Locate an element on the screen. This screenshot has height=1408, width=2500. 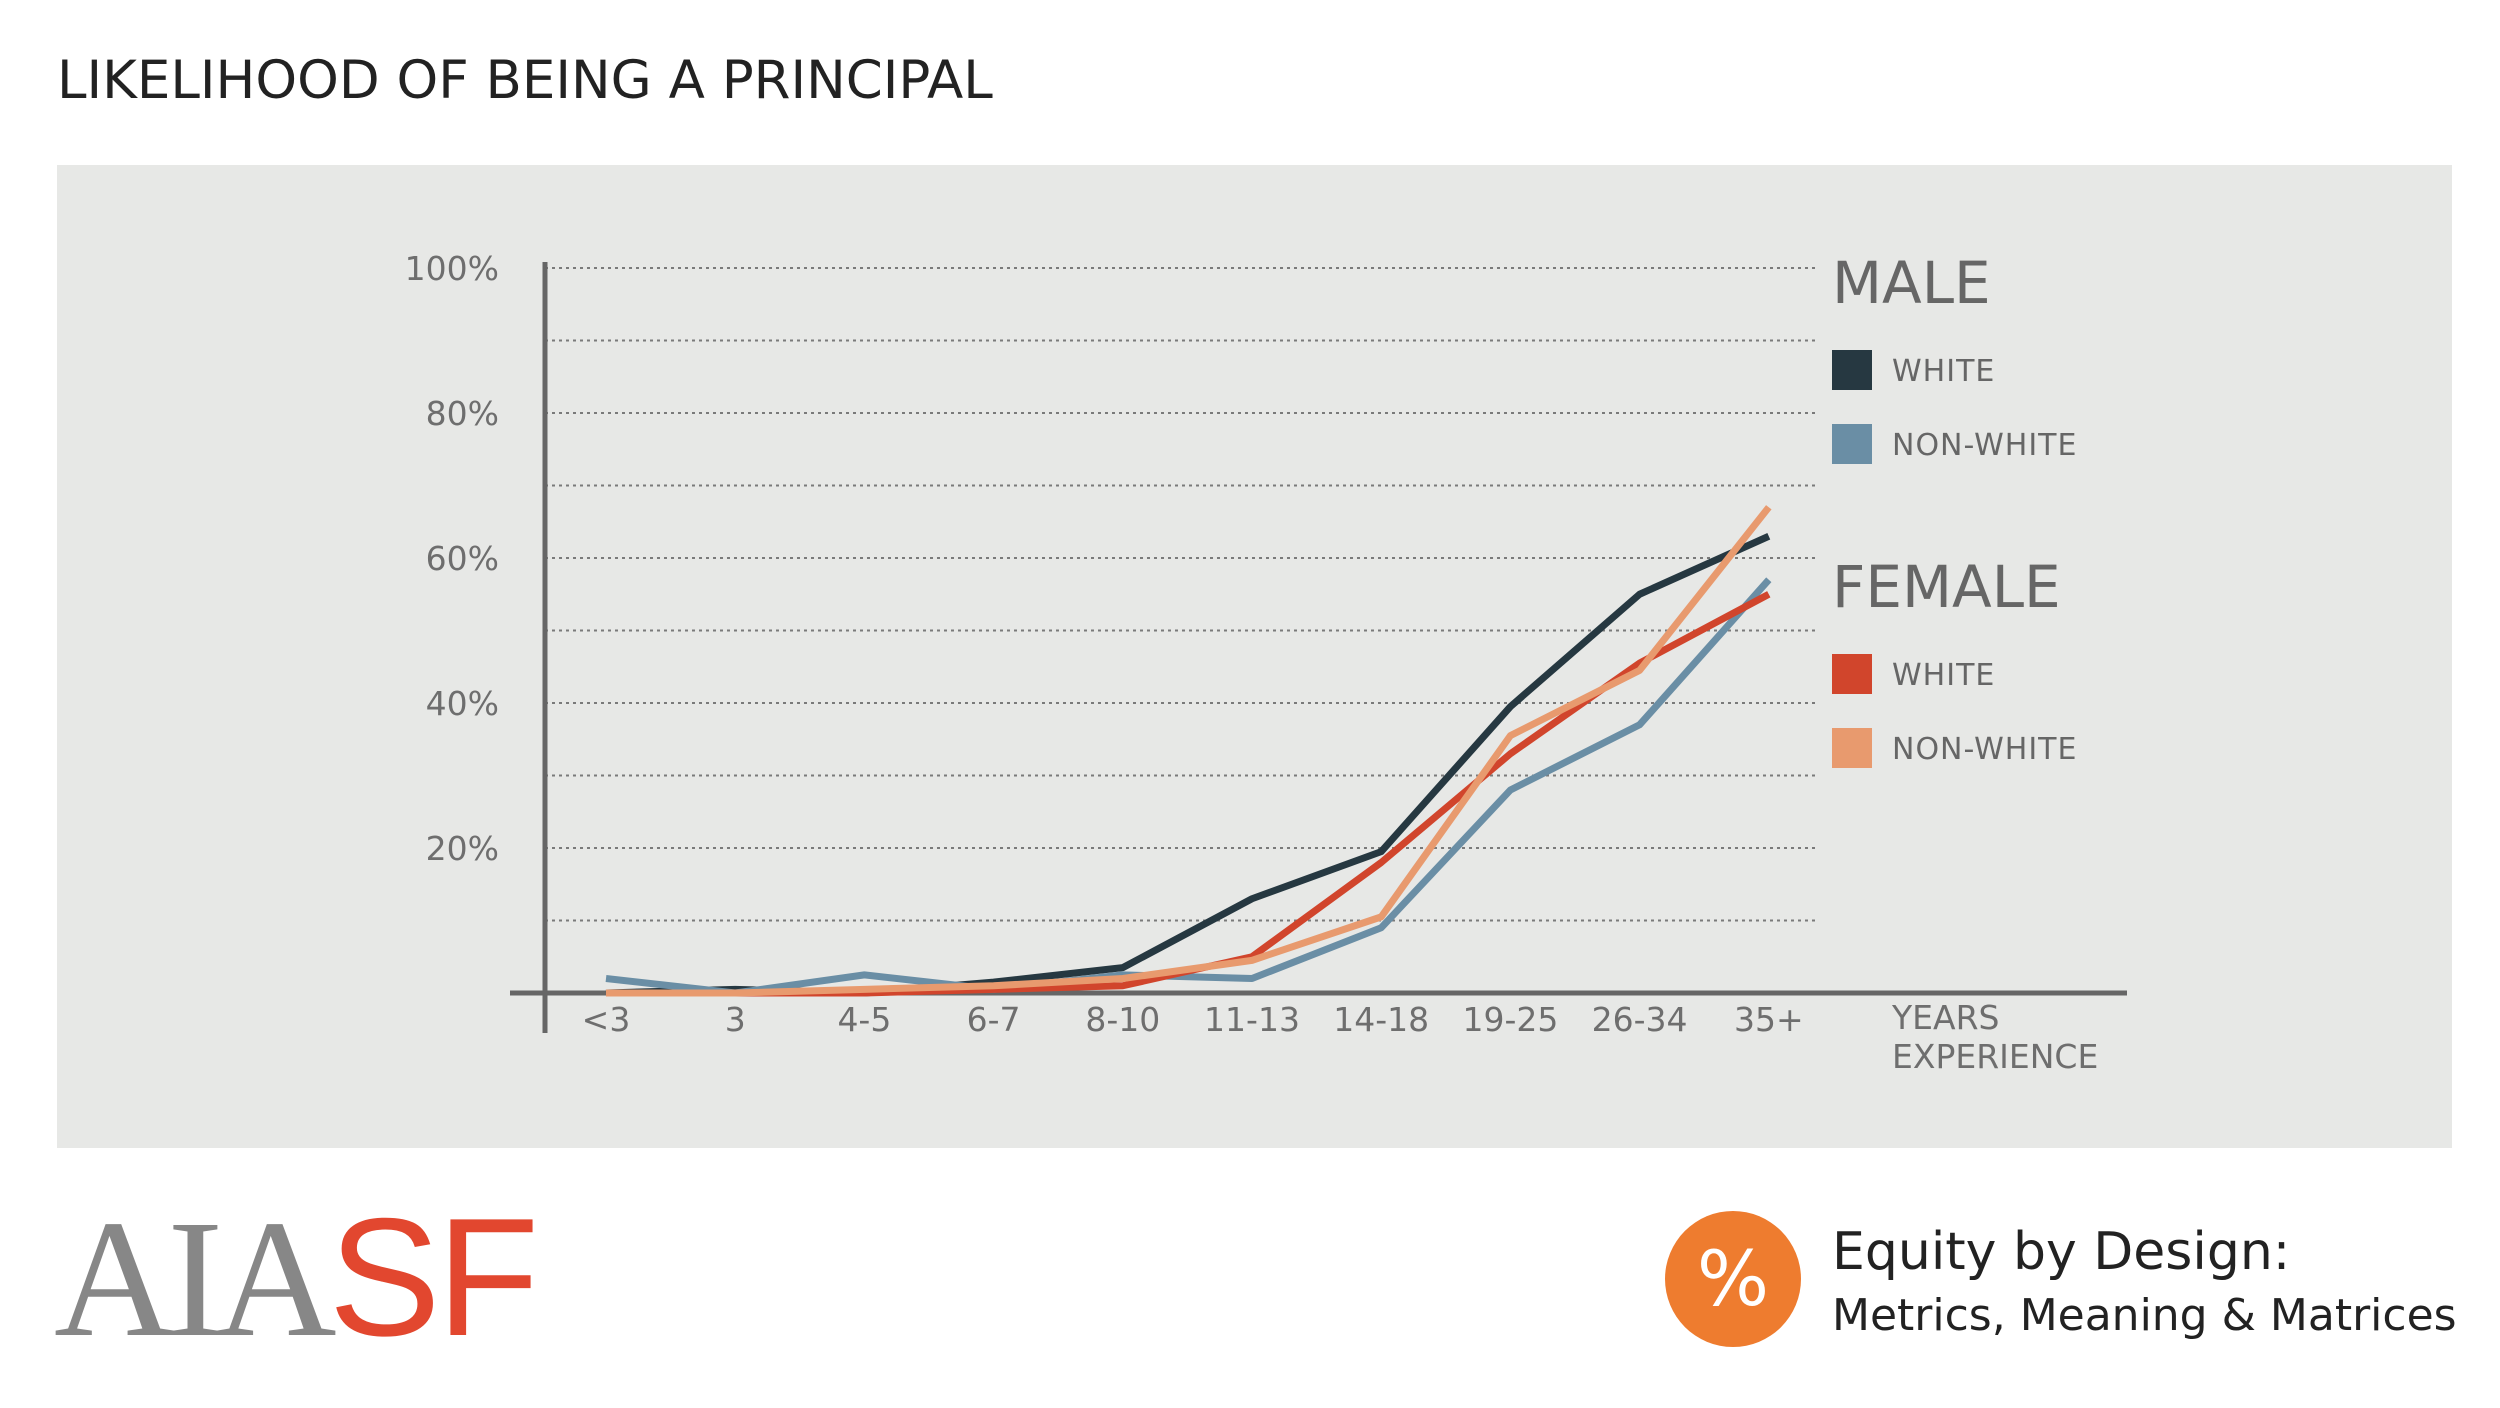
x-tick-label: 3 is located at coordinates (735, 1019).